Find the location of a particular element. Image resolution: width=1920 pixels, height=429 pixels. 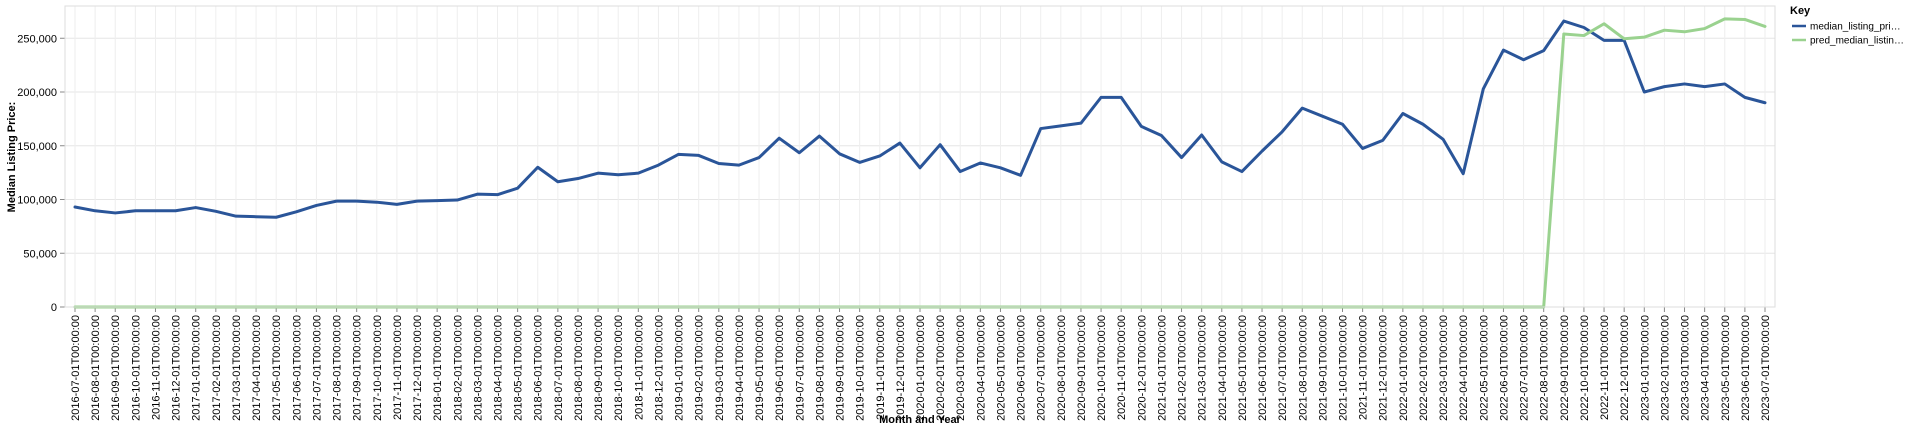

x-tick-label: 2023-02-01T00:00:00 is located at coordinates (1665, 368).